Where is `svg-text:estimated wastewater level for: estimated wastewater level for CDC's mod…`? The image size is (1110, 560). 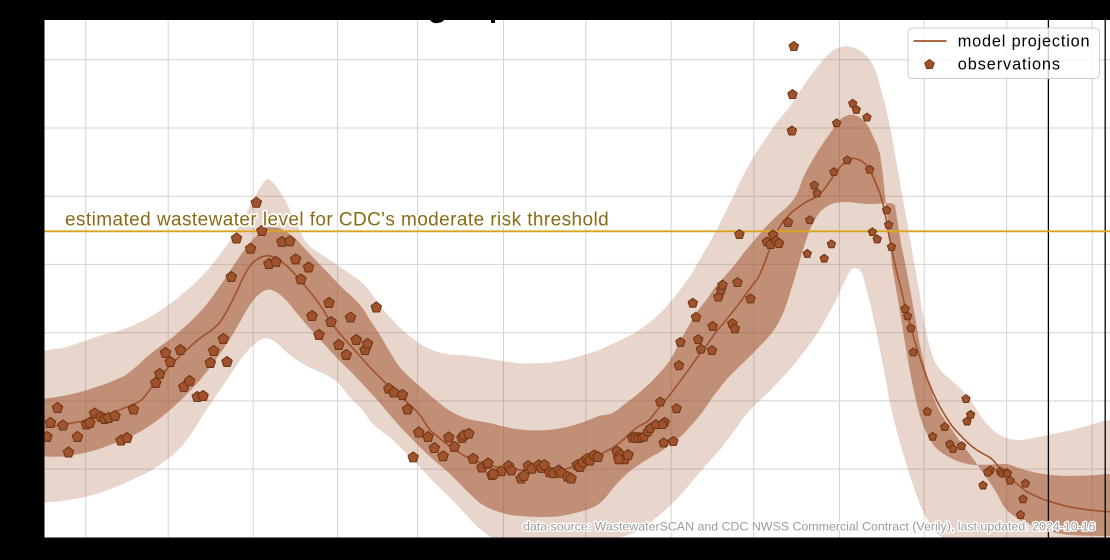 svg-text:estimated wastewater level for: estimated wastewater level for CDC's mod… is located at coordinates (337, 220).